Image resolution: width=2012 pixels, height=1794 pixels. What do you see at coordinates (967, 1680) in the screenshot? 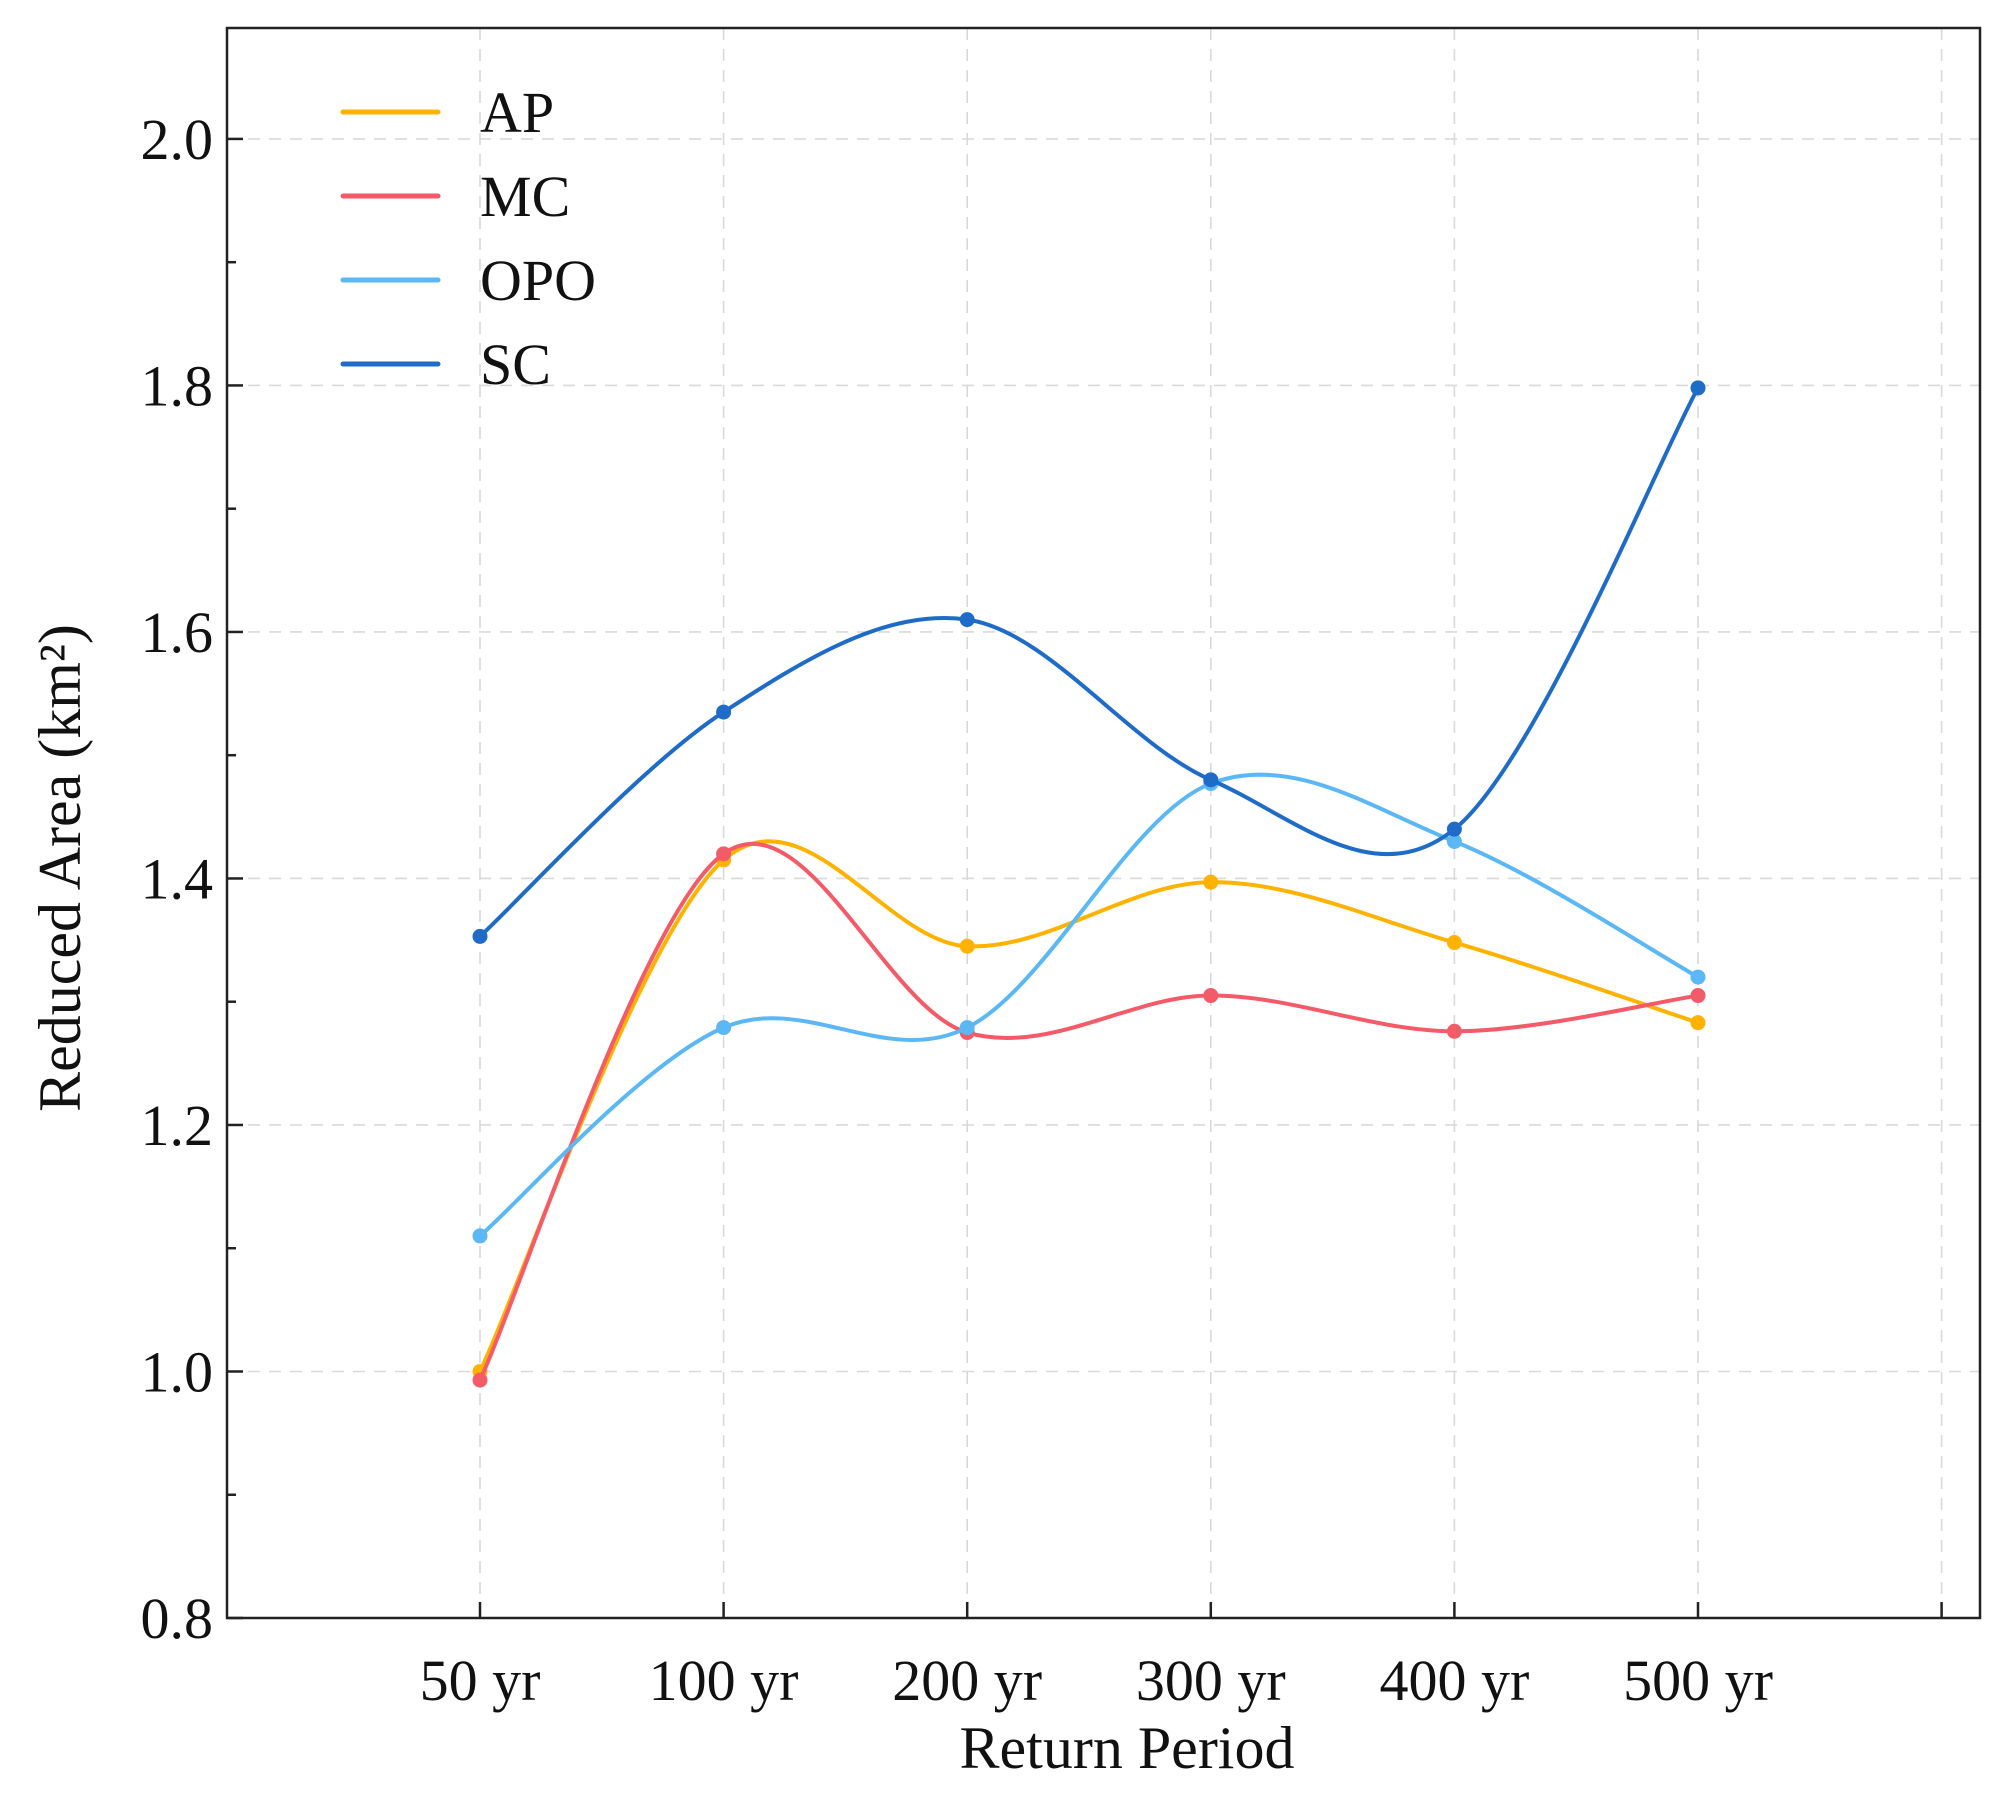
I see `x-tick-label: 200 yr` at bounding box center [967, 1680].